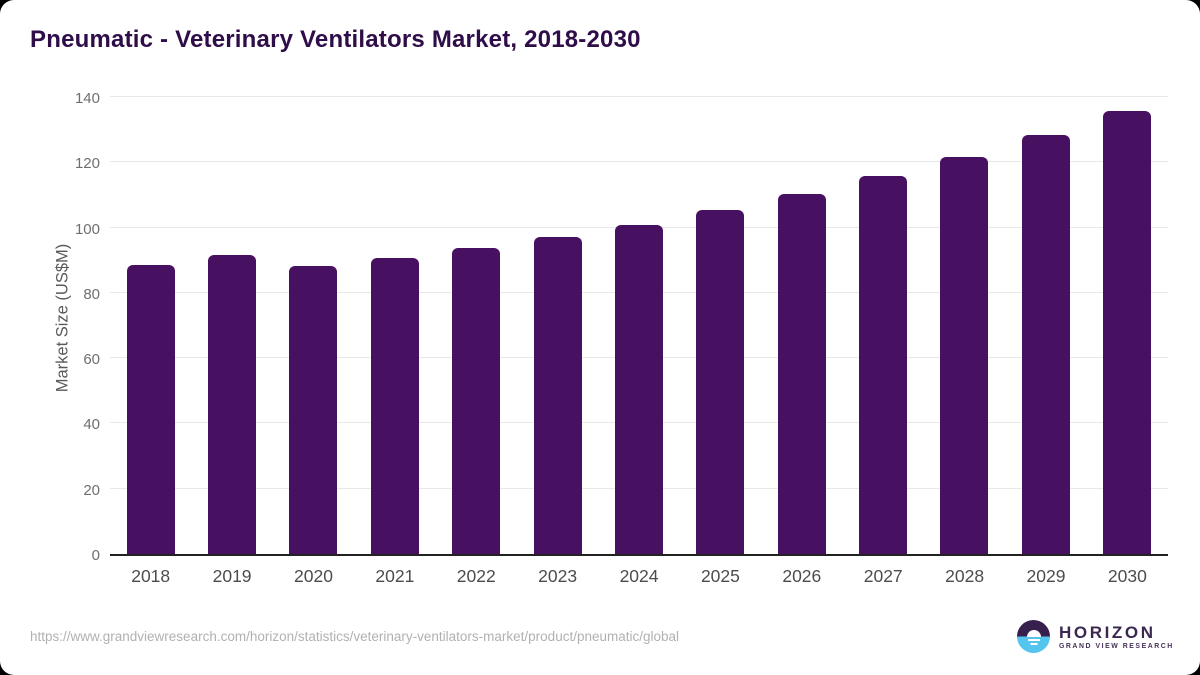 Image resolution: width=1200 pixels, height=675 pixels. What do you see at coordinates (1116, 646) in the screenshot?
I see `logo-subtitle: GRAND VIEW RESEARCH` at bounding box center [1116, 646].